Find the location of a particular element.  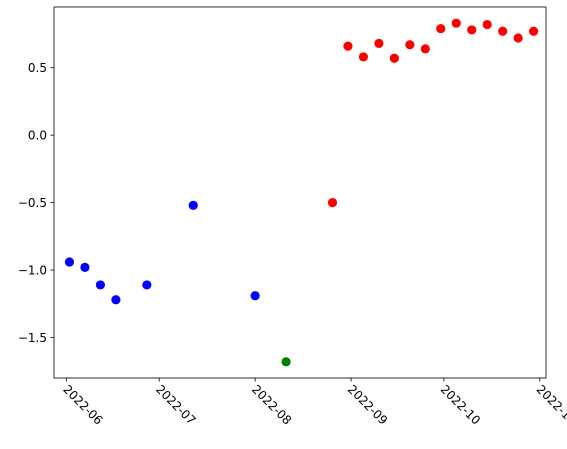

y-axis-ticks: 0.5 0.0 −0.5 −1.0 −1.5 is located at coordinates (36, 203).